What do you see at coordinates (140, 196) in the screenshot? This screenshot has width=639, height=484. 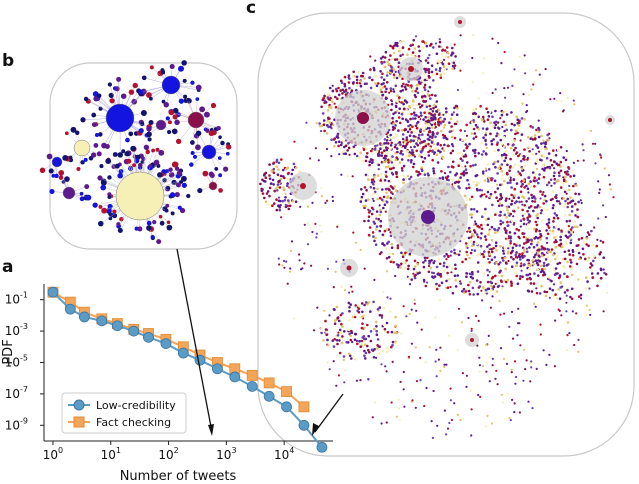 I see `hub-node` at bounding box center [140, 196].